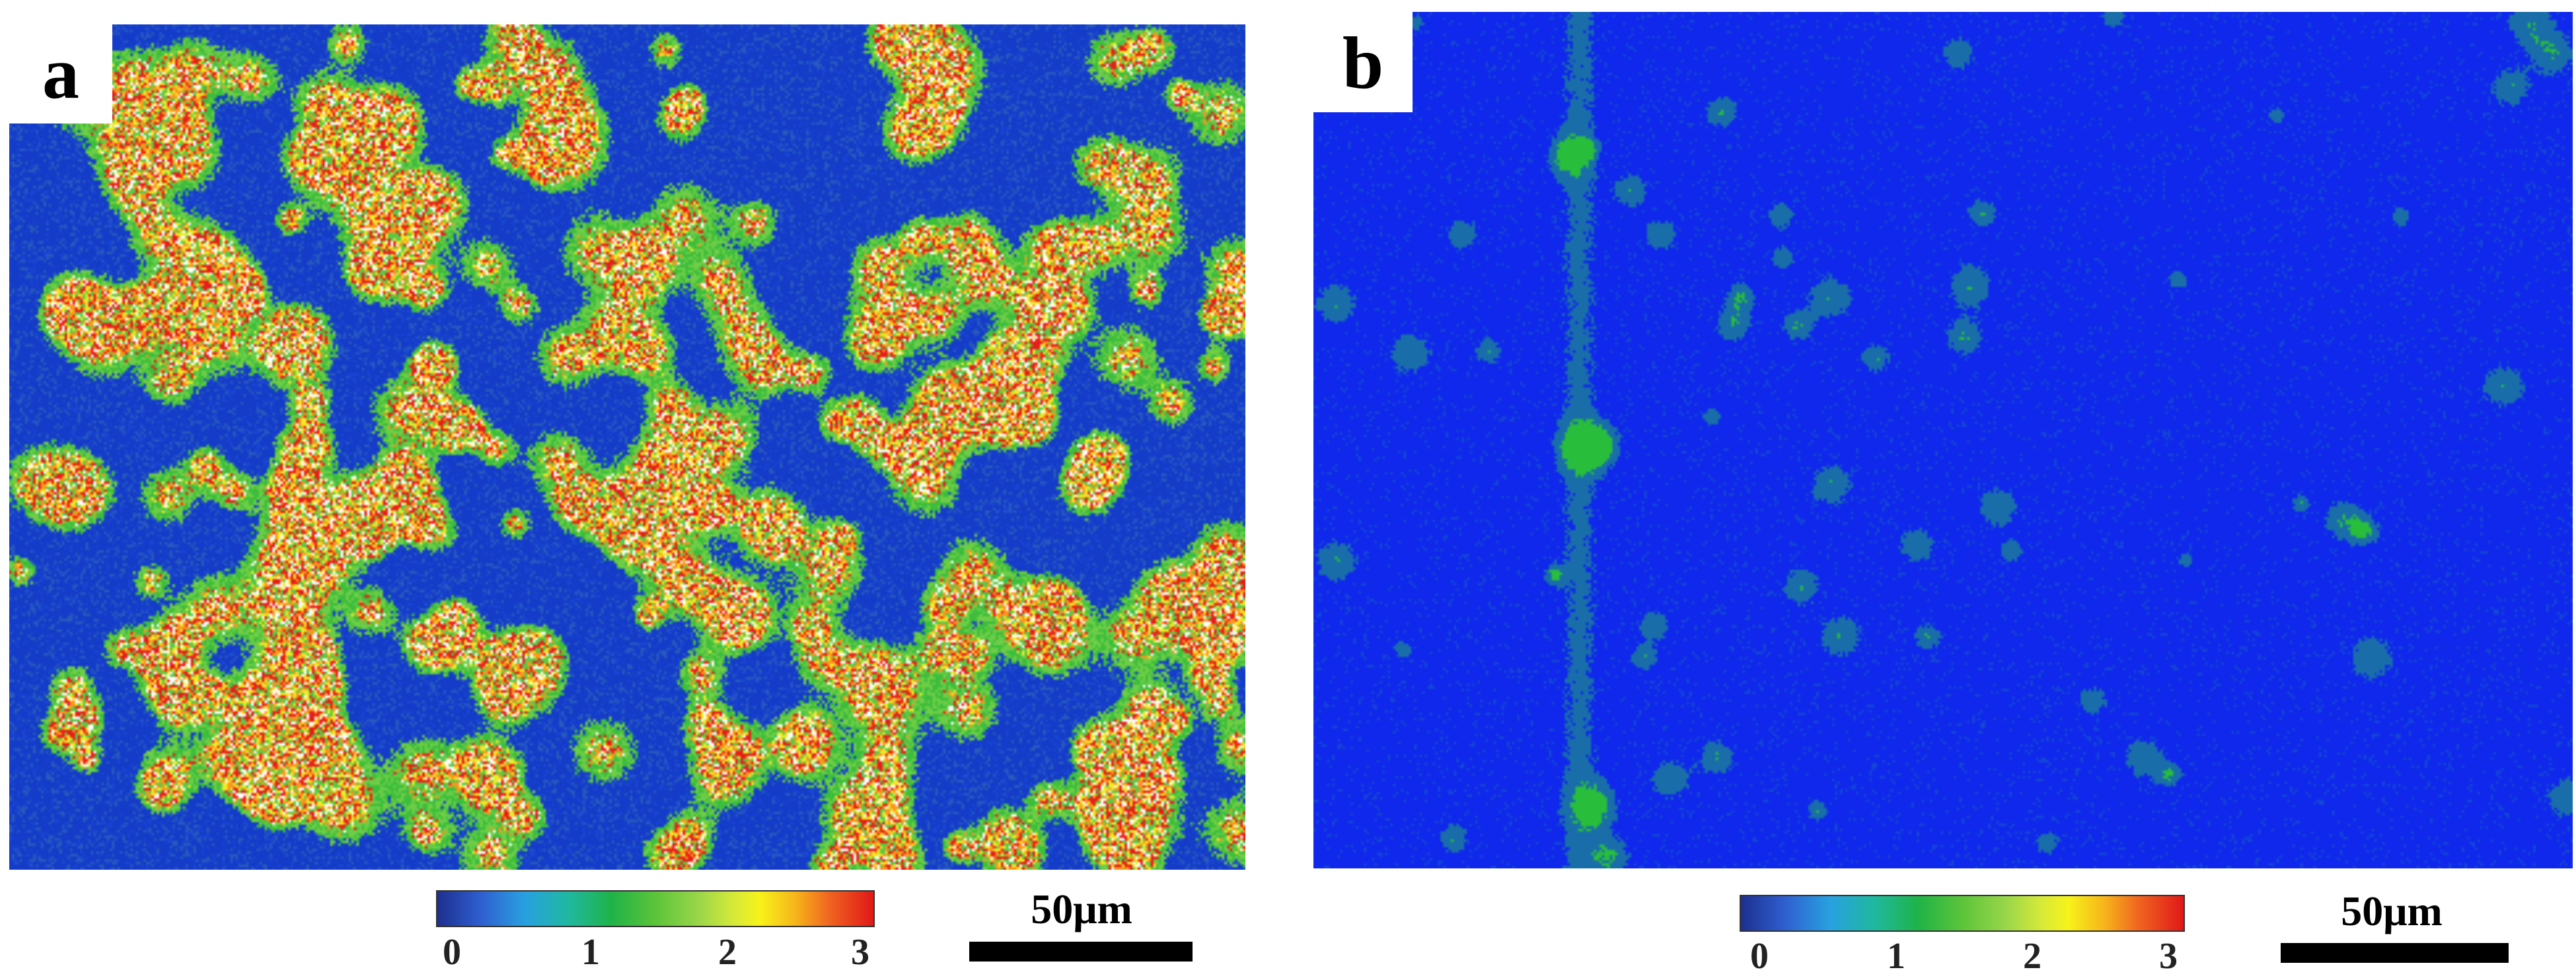 The height and width of the screenshot is (980, 2576). Describe the element at coordinates (1963, 913) in the screenshot. I see `colorbar-b` at that location.